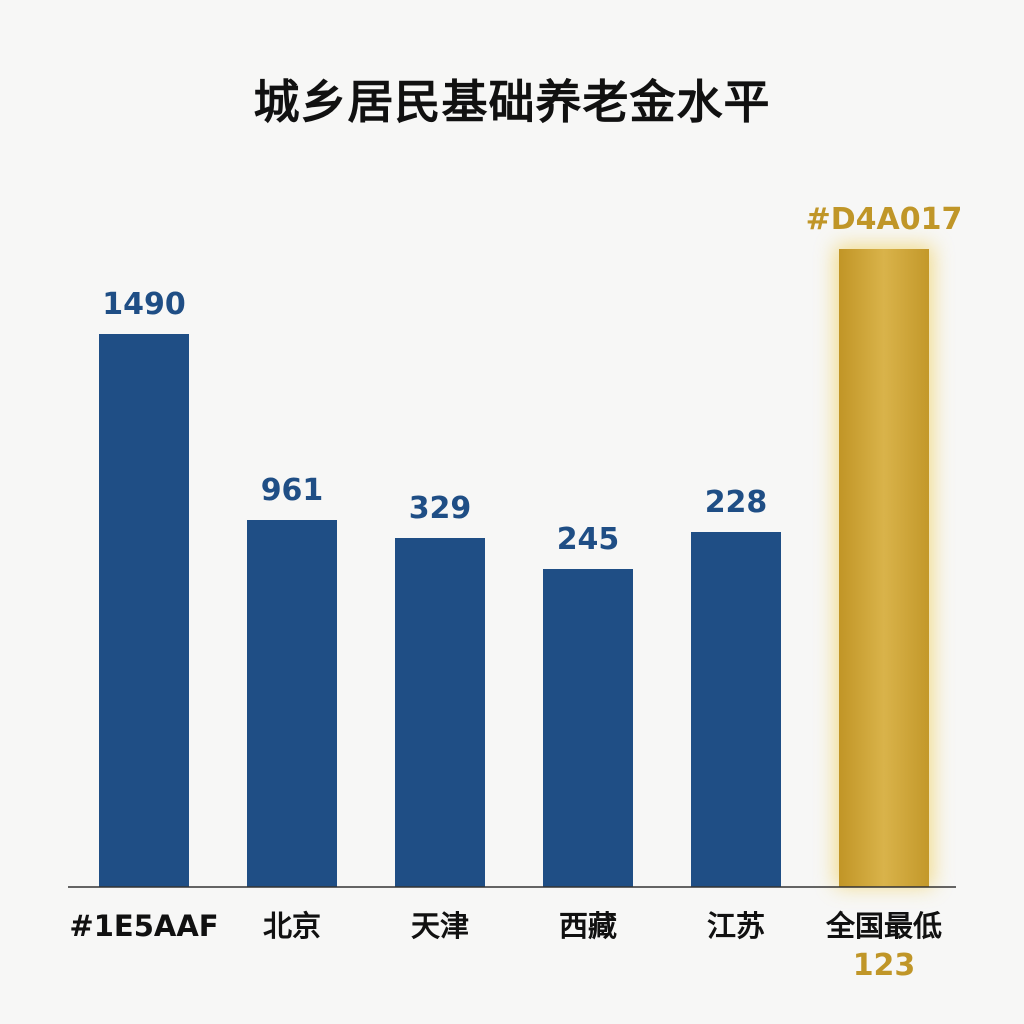 The image size is (1024, 1024). I want to click on data-label: 1490, so click(144, 304).